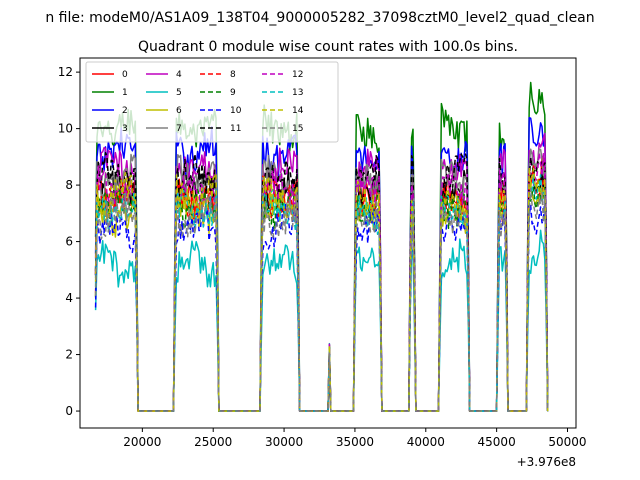 The height and width of the screenshot is (480, 640). What do you see at coordinates (213, 442) in the screenshot?
I see `x-tick-label: 25000` at bounding box center [213, 442].